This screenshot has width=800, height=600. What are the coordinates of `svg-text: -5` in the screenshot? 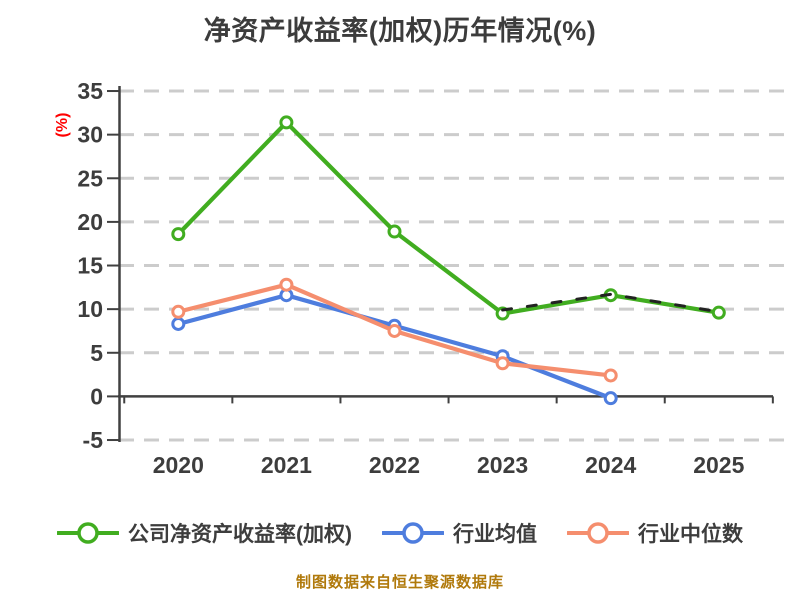 It's located at (93, 440).